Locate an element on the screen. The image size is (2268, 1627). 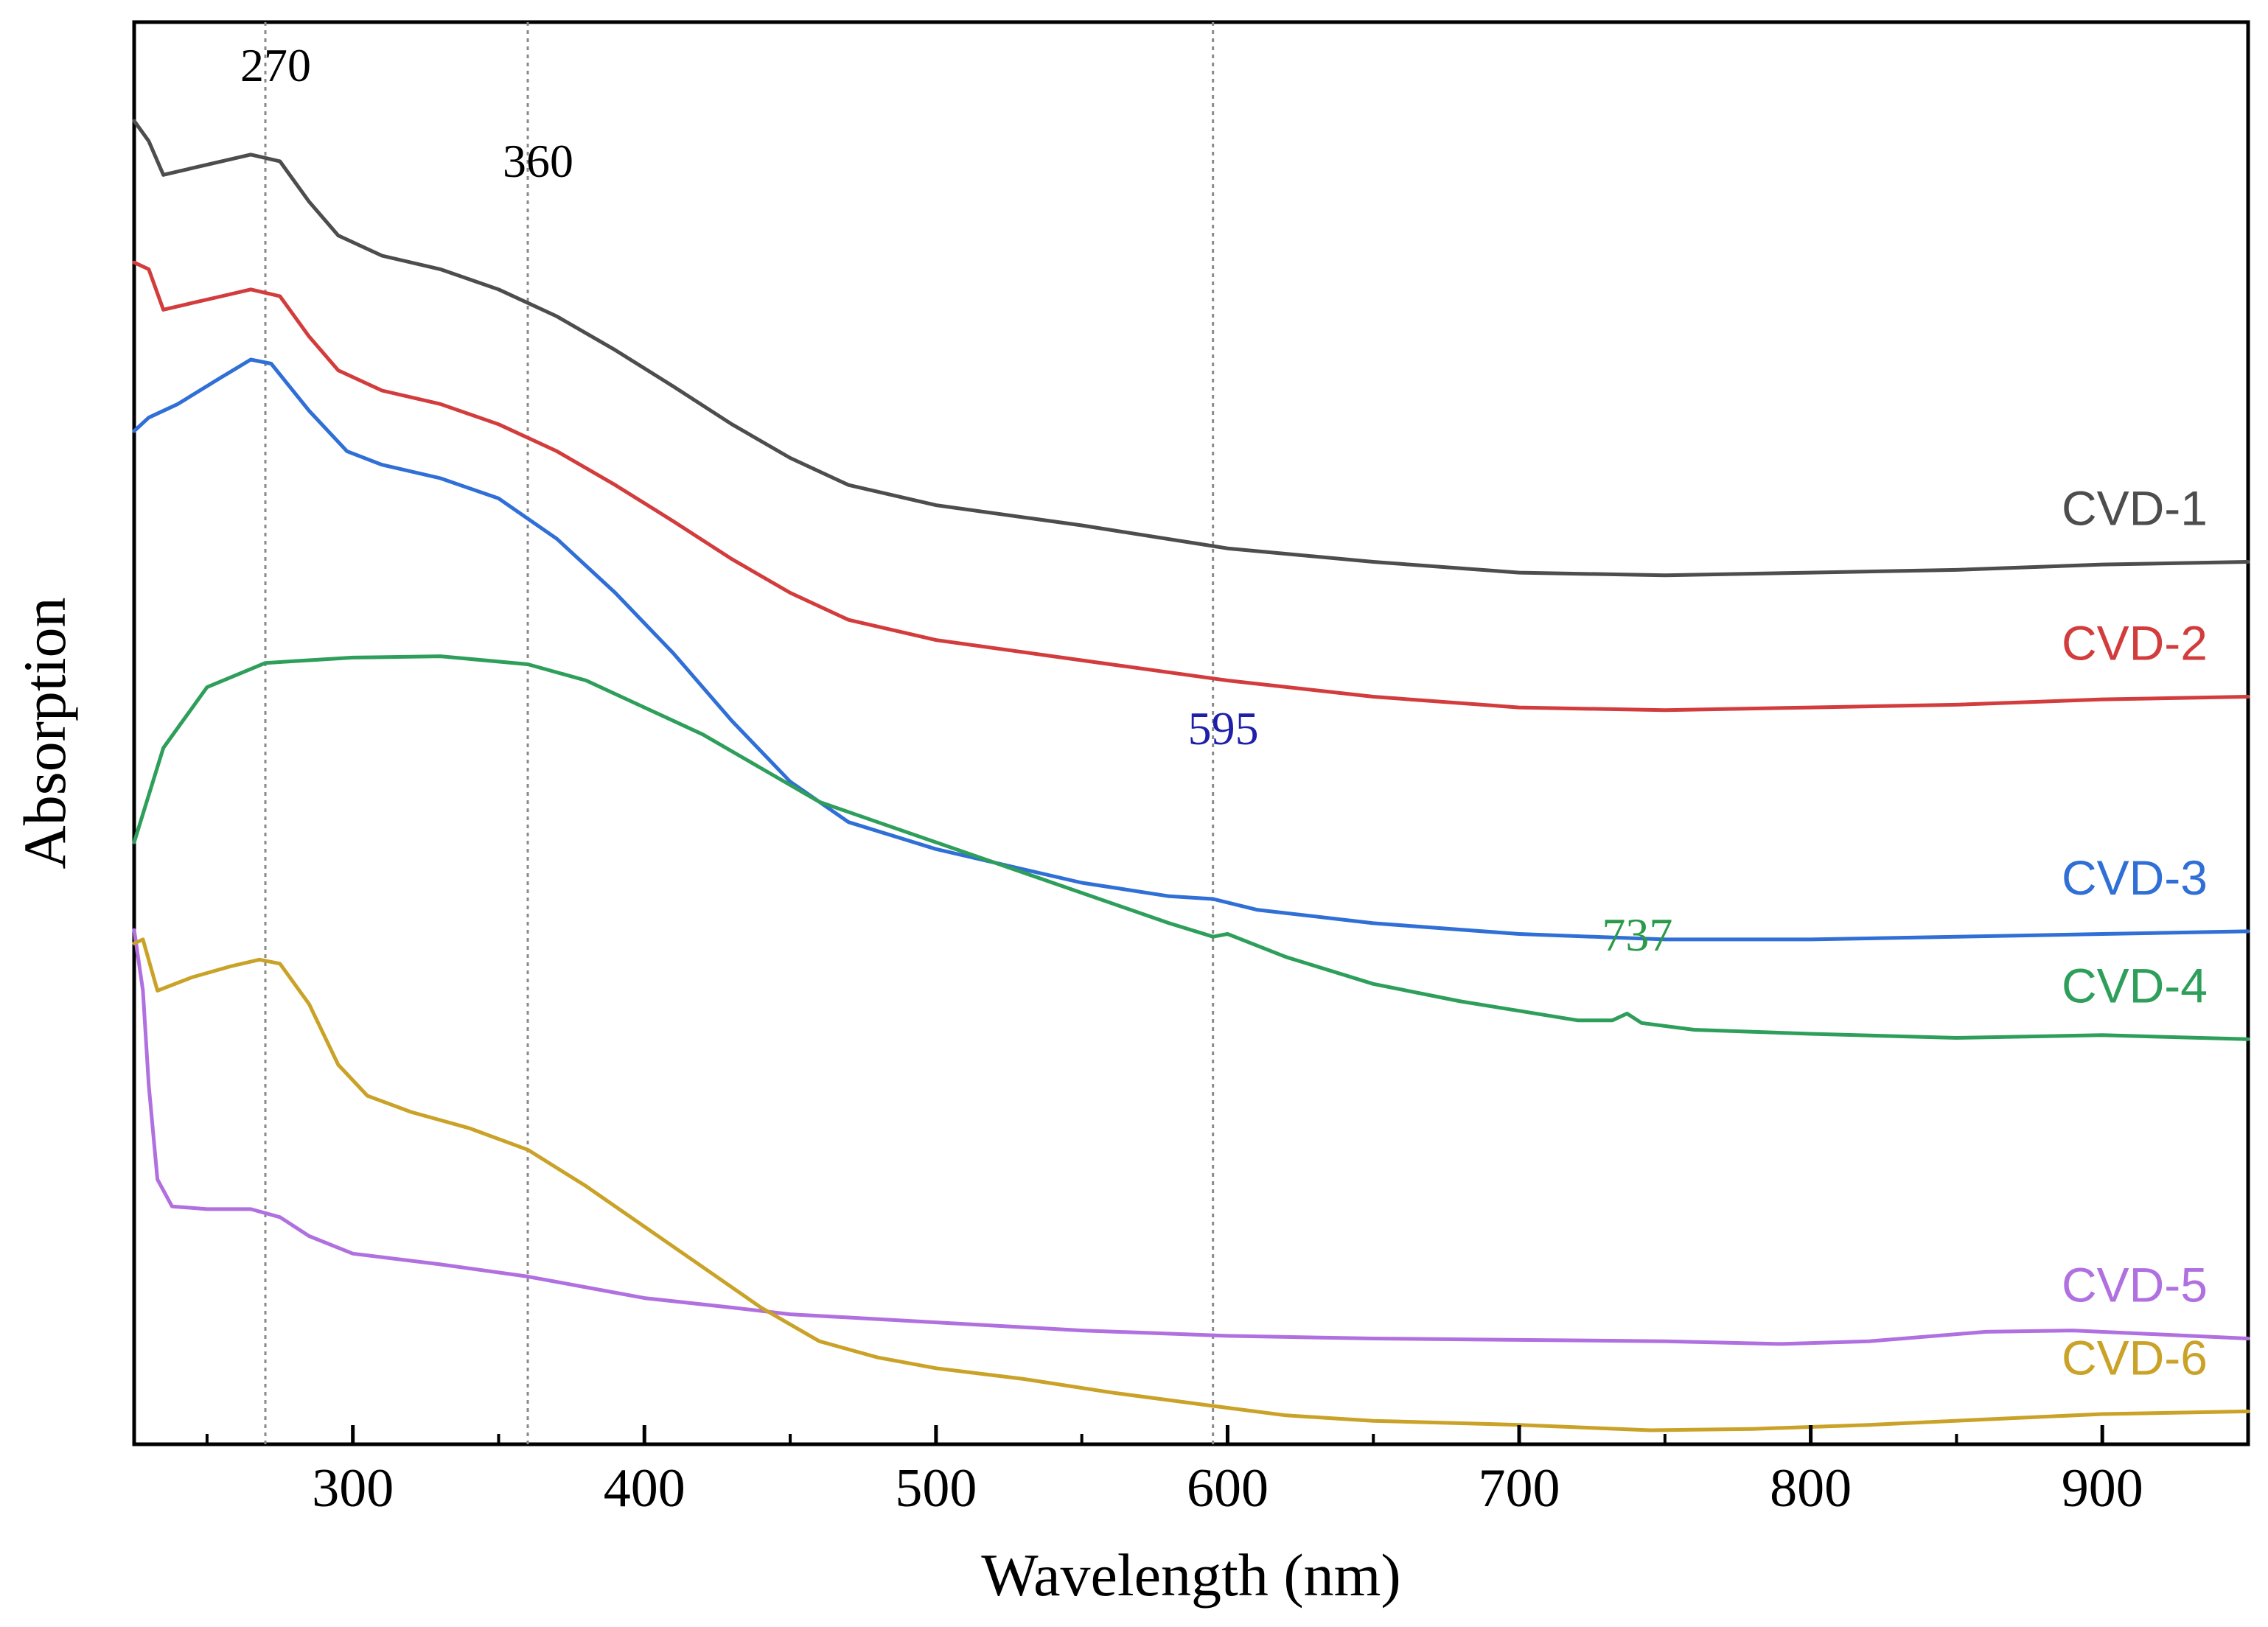
series-label-cvd-5: CVD-5 is located at coordinates (2135, 1285).